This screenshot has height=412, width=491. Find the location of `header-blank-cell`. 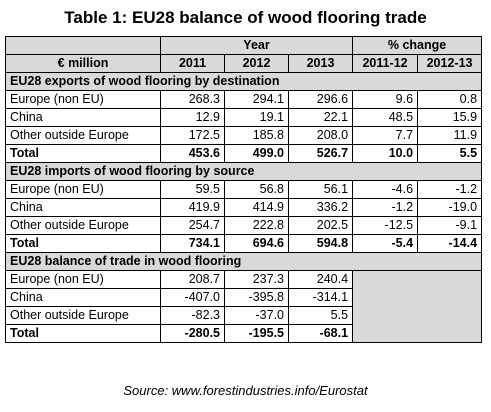

header-blank-cell is located at coordinates (83, 45).